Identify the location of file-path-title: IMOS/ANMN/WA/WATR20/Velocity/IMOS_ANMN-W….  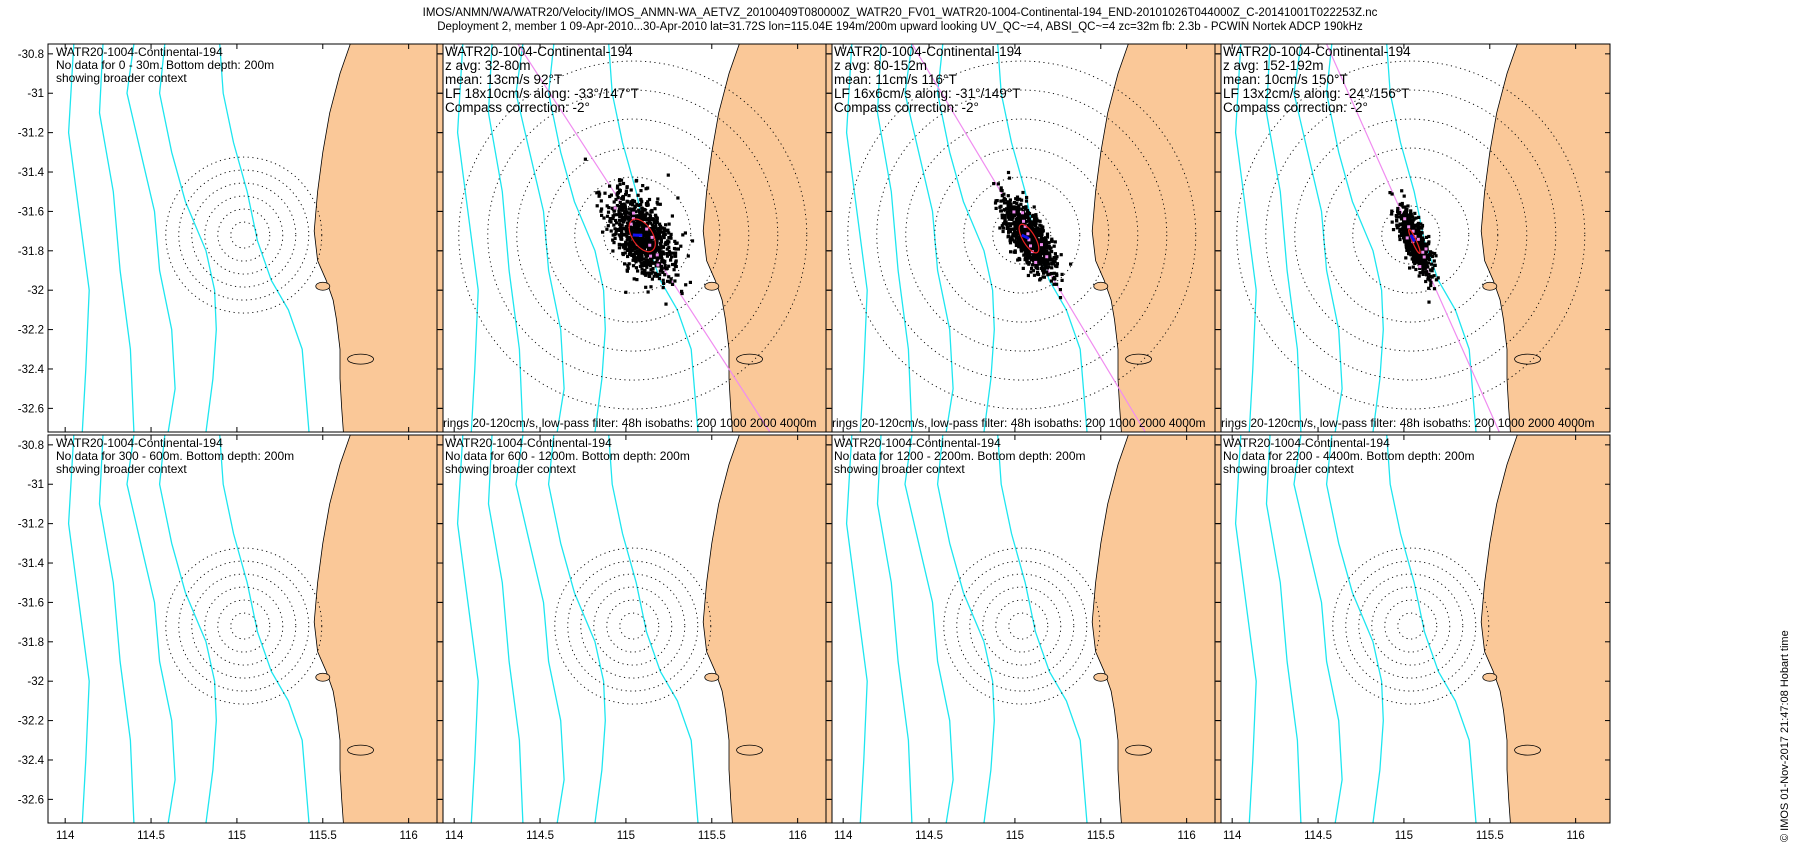
(900, 13).